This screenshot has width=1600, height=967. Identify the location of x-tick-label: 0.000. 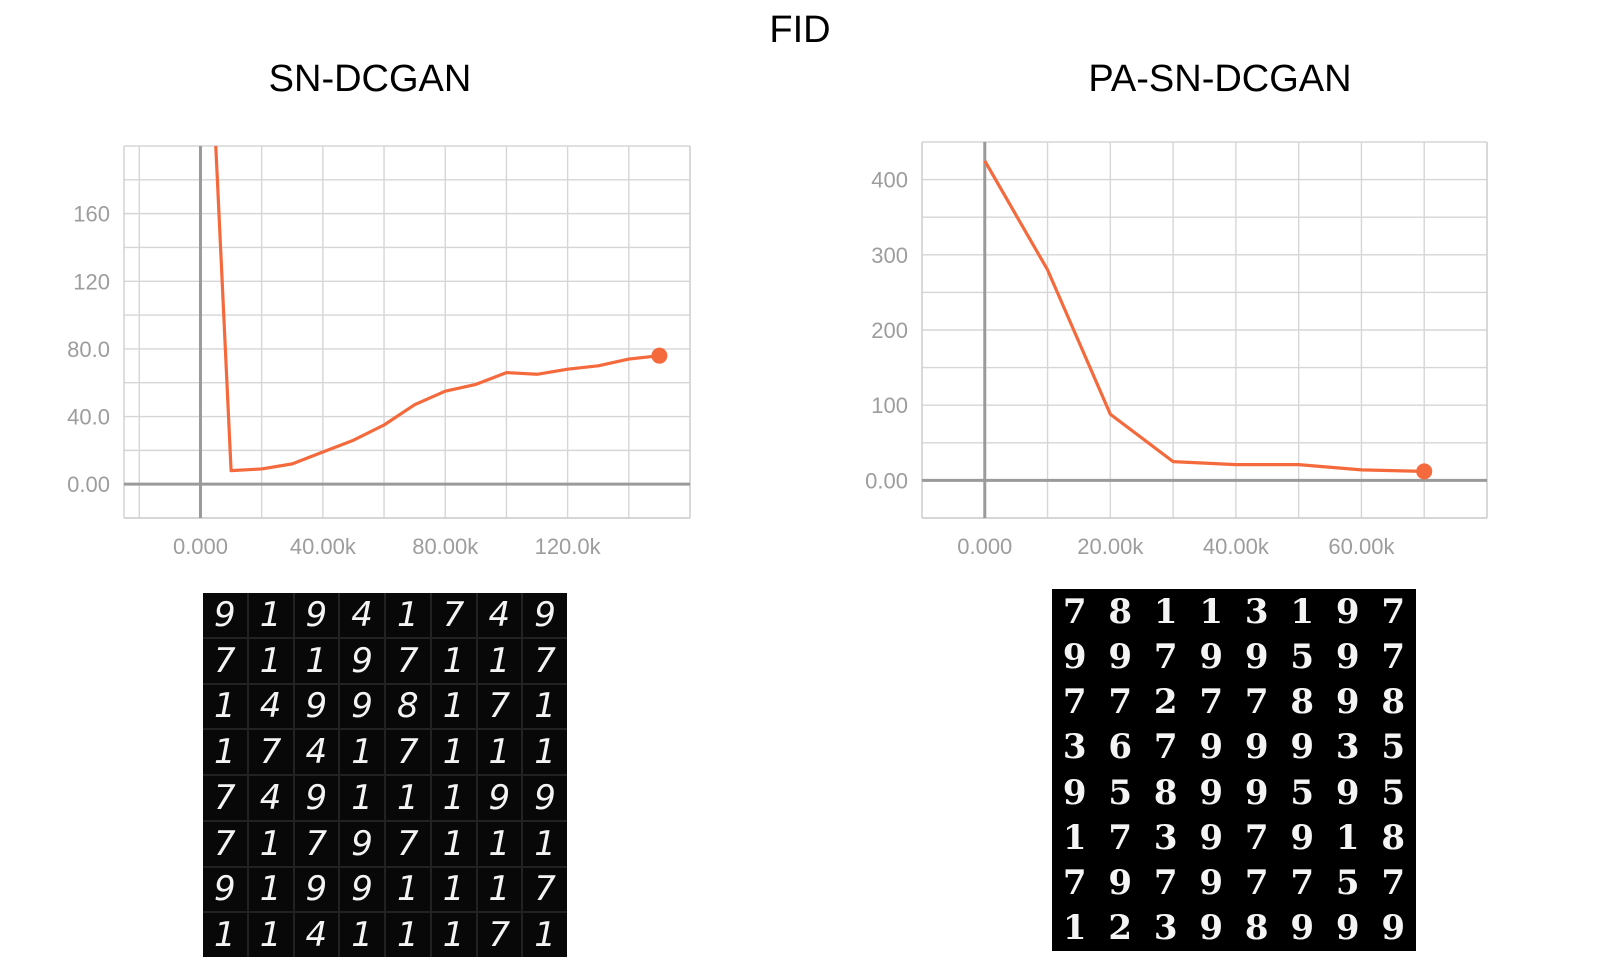
(984, 546).